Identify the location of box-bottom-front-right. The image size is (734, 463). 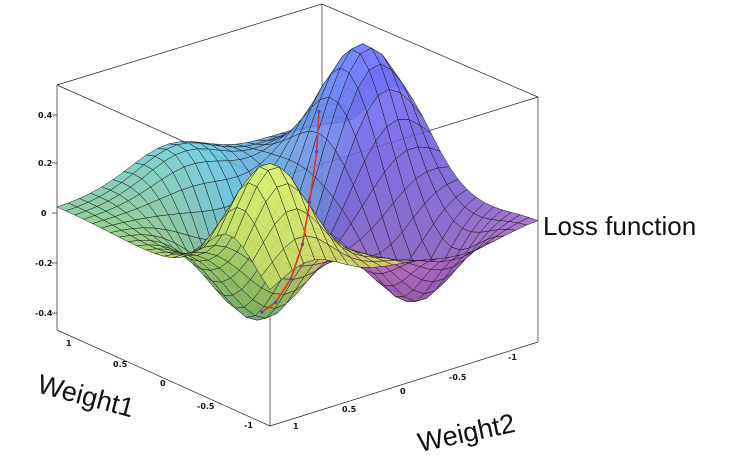
(404, 384).